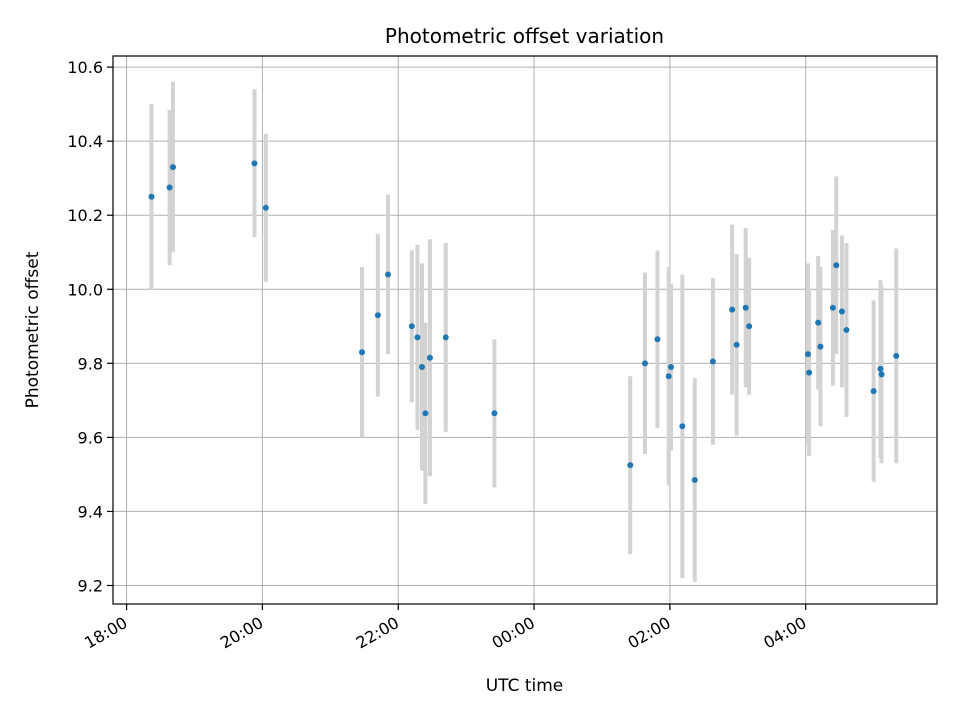 The image size is (960, 720). Describe the element at coordinates (90, 585) in the screenshot. I see `y-tick-label: 9.2` at that location.